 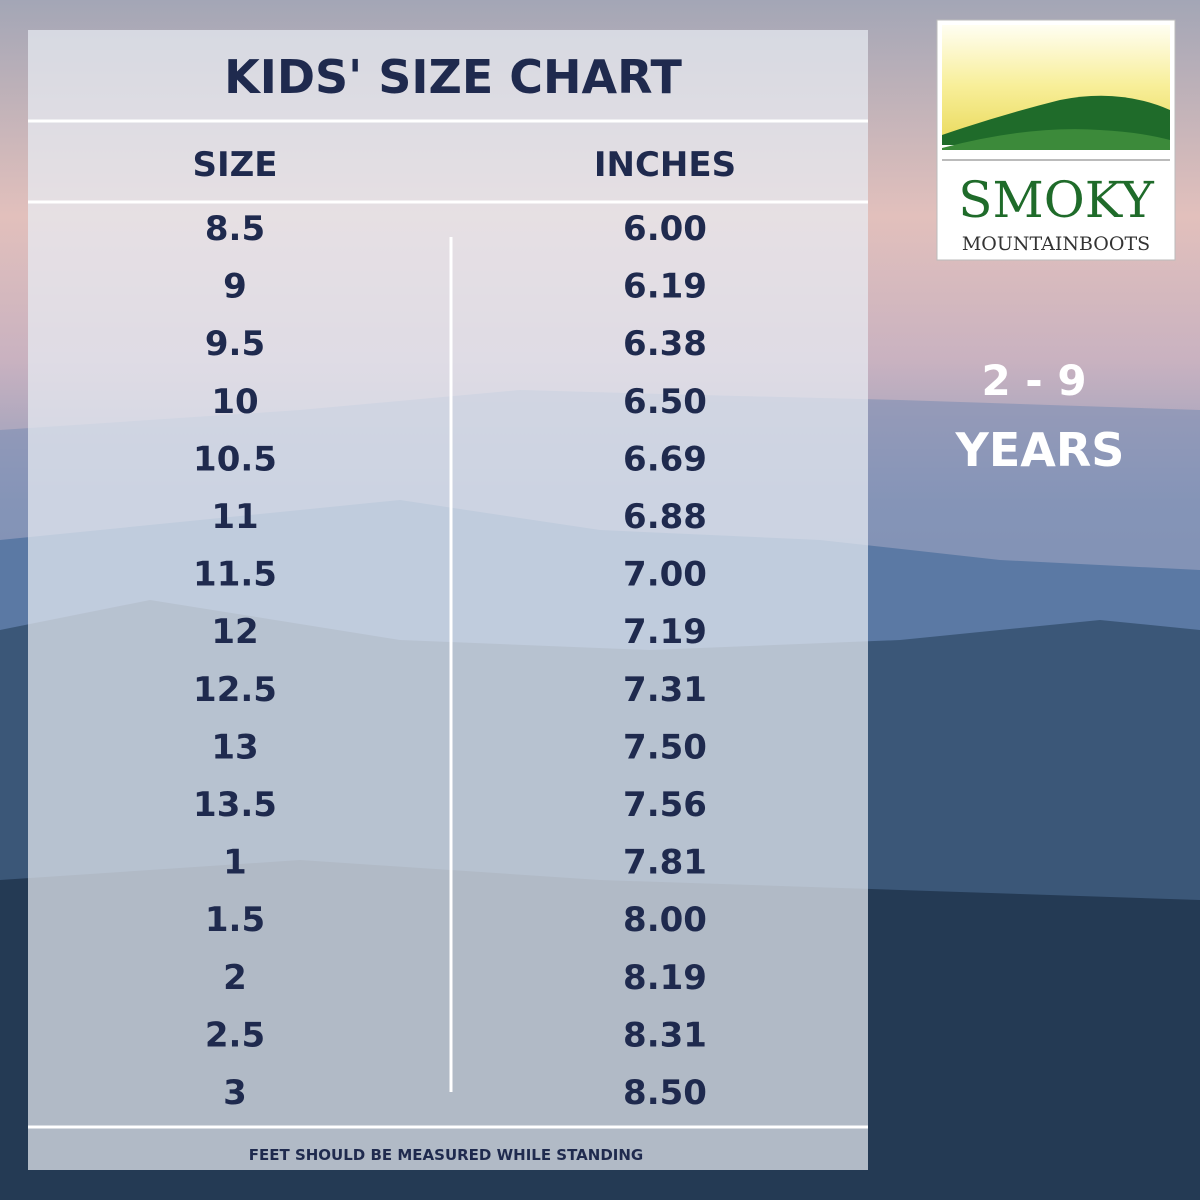 What do you see at coordinates (235, 1035) in the screenshot?
I see `size-cell: 2.5` at bounding box center [235, 1035].